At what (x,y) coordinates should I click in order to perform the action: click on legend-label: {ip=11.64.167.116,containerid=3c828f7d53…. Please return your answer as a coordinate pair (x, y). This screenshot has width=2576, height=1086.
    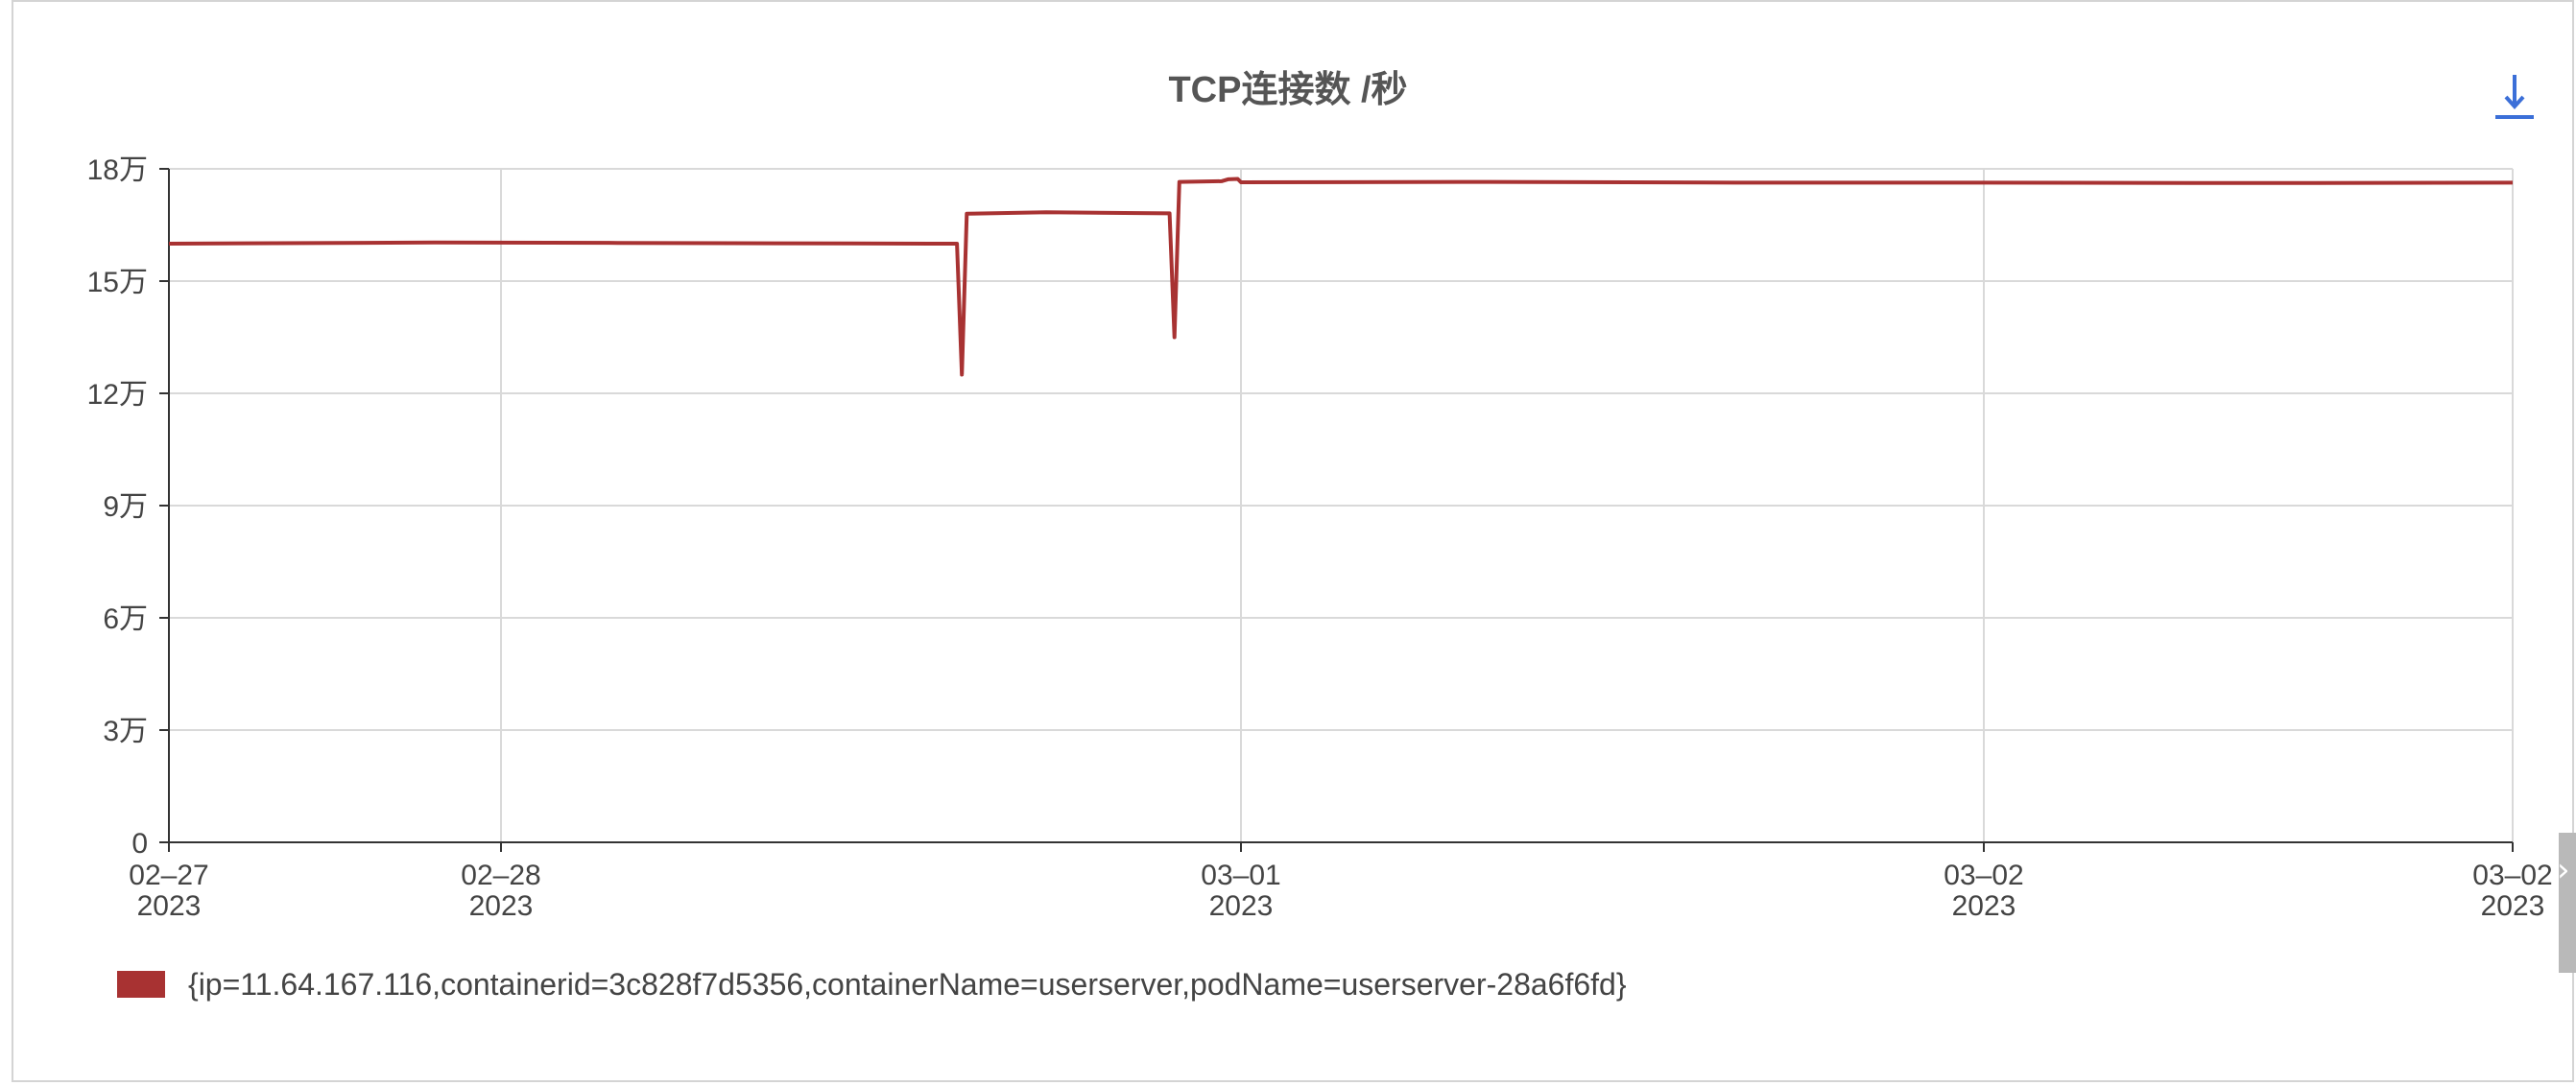
    Looking at the image, I should click on (907, 984).